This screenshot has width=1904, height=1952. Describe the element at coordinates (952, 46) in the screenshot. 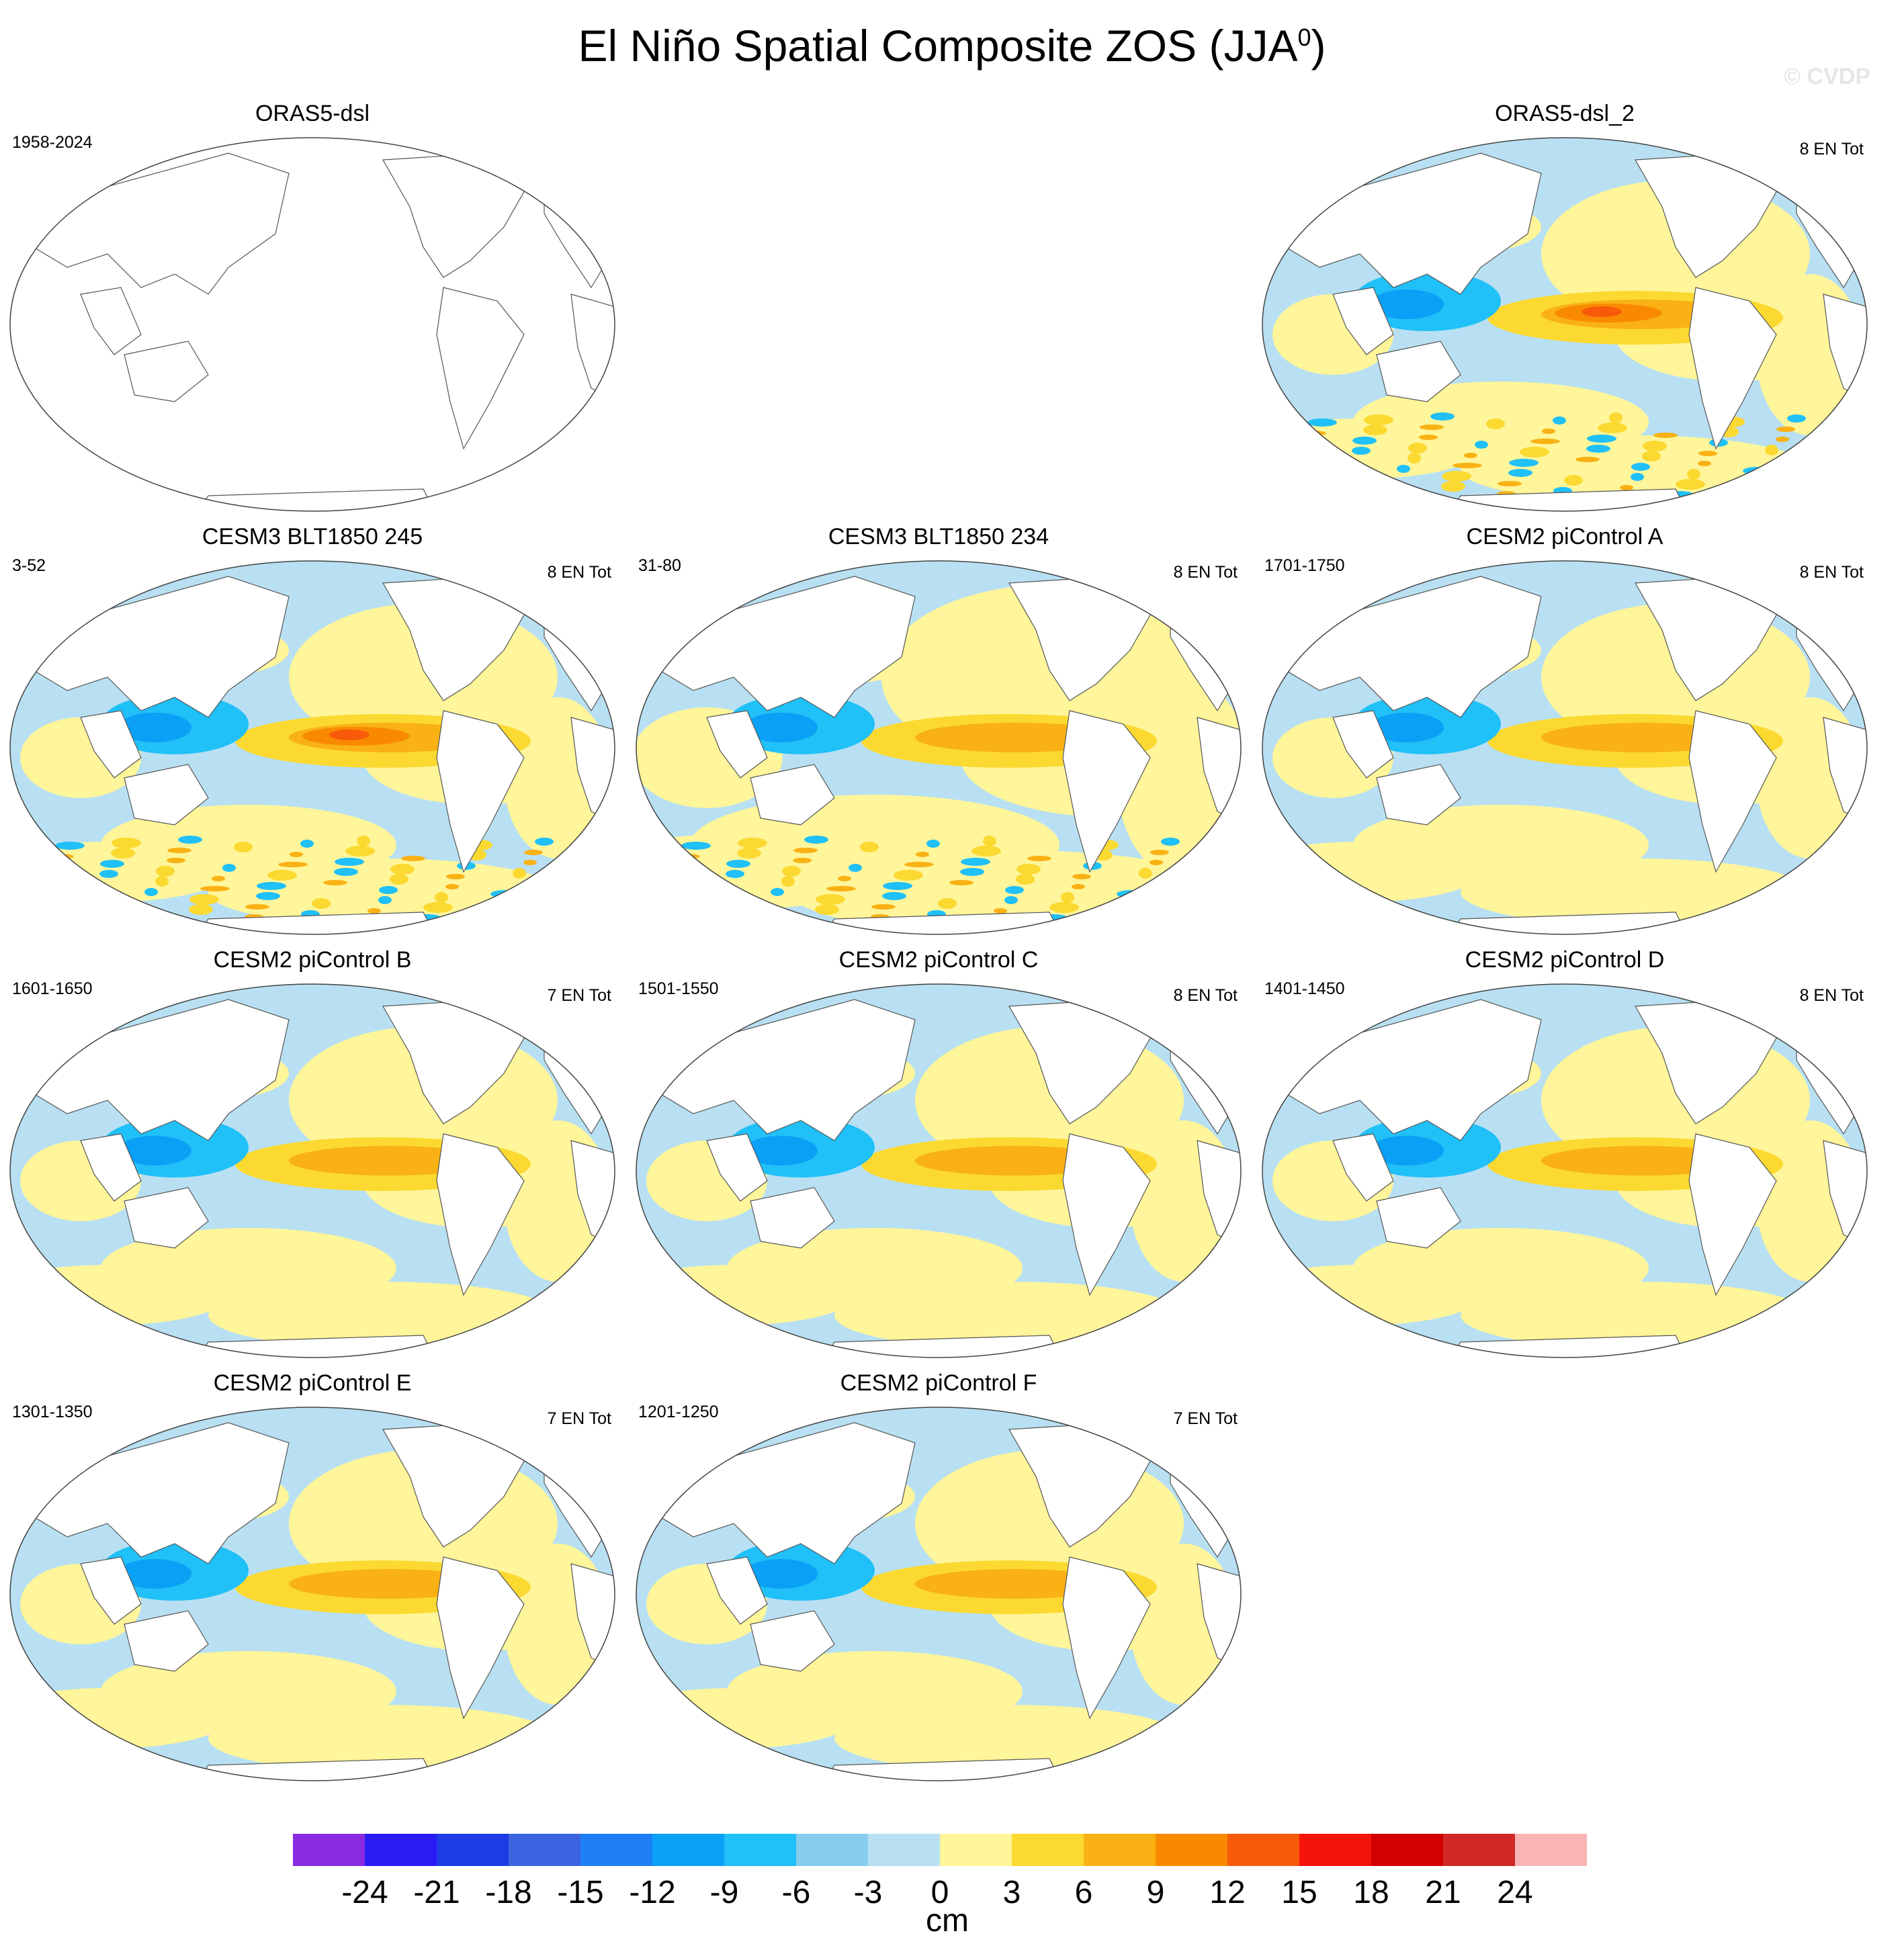

I see `figure-title: El Niño Spatial Composite ZOS (JJA0)` at that location.